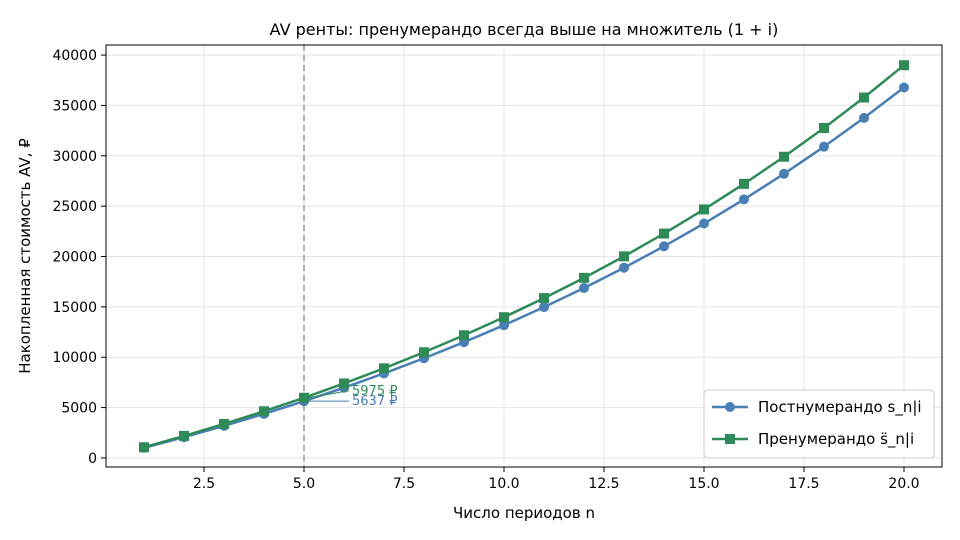 This screenshot has width=960, height=540. I want to click on y-axis-ticks: 0 5000 10000 15000 20000 25000 30000 35000 40000, so click(79, 257).